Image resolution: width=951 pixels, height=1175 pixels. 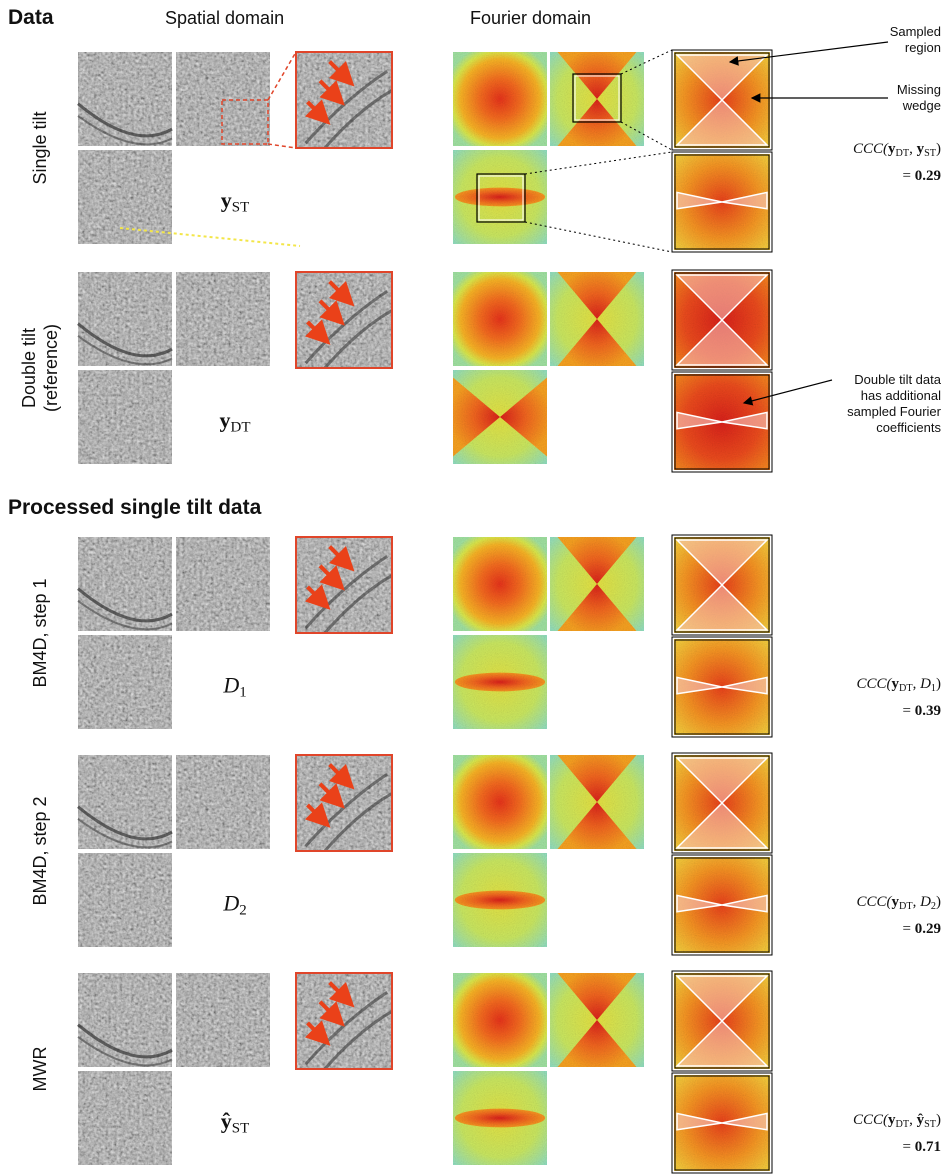 What do you see at coordinates (898, 686) in the screenshot?
I see `ccc-expr: CCC(yDT, D1)` at bounding box center [898, 686].